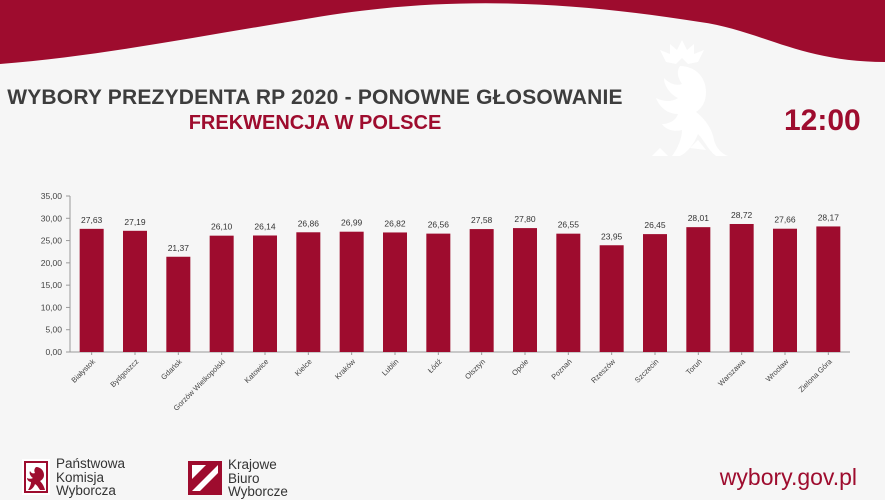 Image resolution: width=885 pixels, height=500 pixels. Describe the element at coordinates (352, 223) in the screenshot. I see `bar-value-label: 26,99` at that location.